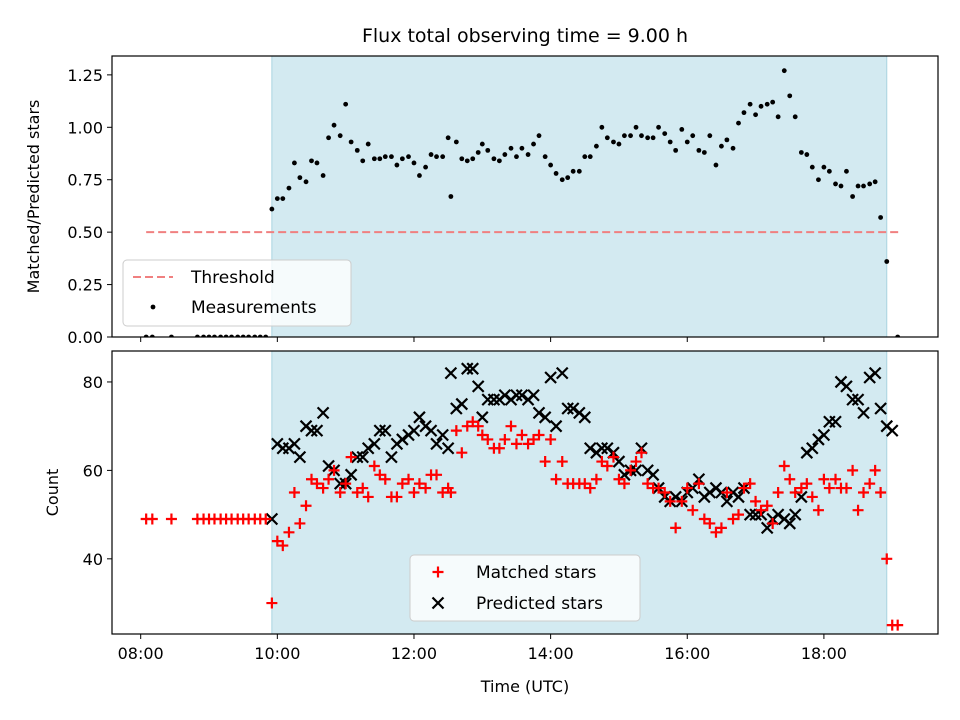 Image resolution: width=960 pixels, height=720 pixels. What do you see at coordinates (525, 588) in the screenshot?
I see `count-legend-box` at bounding box center [525, 588].